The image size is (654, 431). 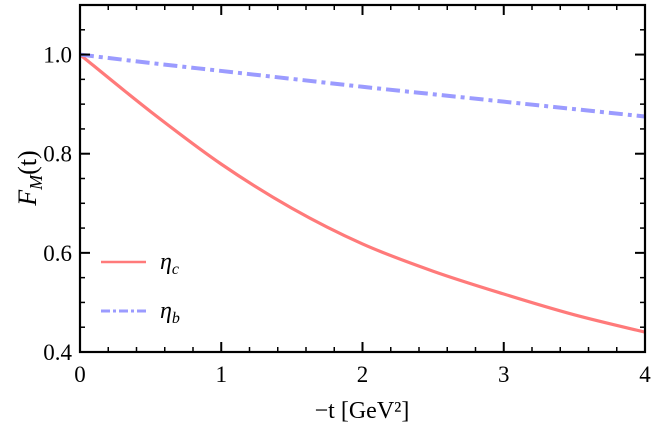 What do you see at coordinates (57, 154) in the screenshot?
I see `y-tick-label: 0.8` at bounding box center [57, 154].